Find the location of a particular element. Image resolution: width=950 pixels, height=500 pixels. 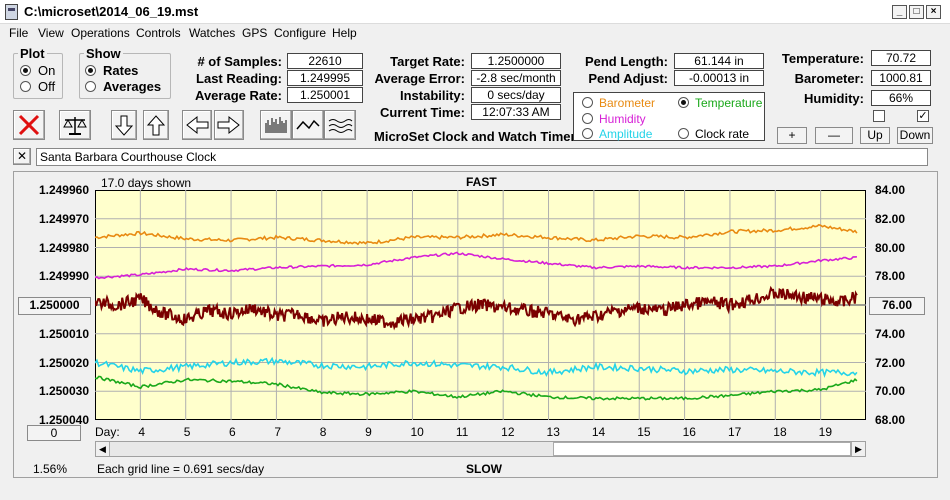

series-rate is located at coordinates (476, 308).